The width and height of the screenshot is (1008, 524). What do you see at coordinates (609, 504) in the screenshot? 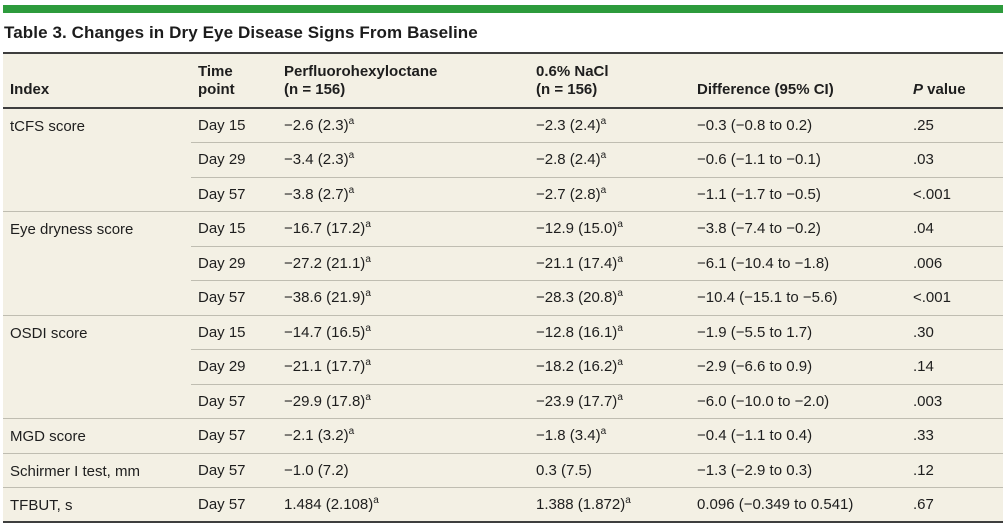
I see `nacl-value-cell: 1.388 (1.872)a` at bounding box center [609, 504].